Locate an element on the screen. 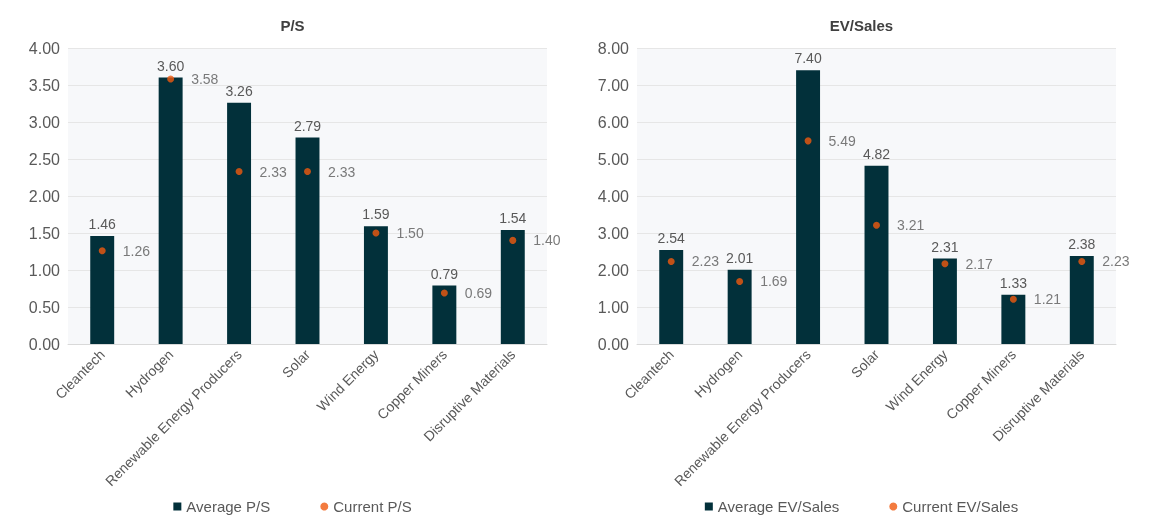  data-label: 0.69 is located at coordinates (478, 292).